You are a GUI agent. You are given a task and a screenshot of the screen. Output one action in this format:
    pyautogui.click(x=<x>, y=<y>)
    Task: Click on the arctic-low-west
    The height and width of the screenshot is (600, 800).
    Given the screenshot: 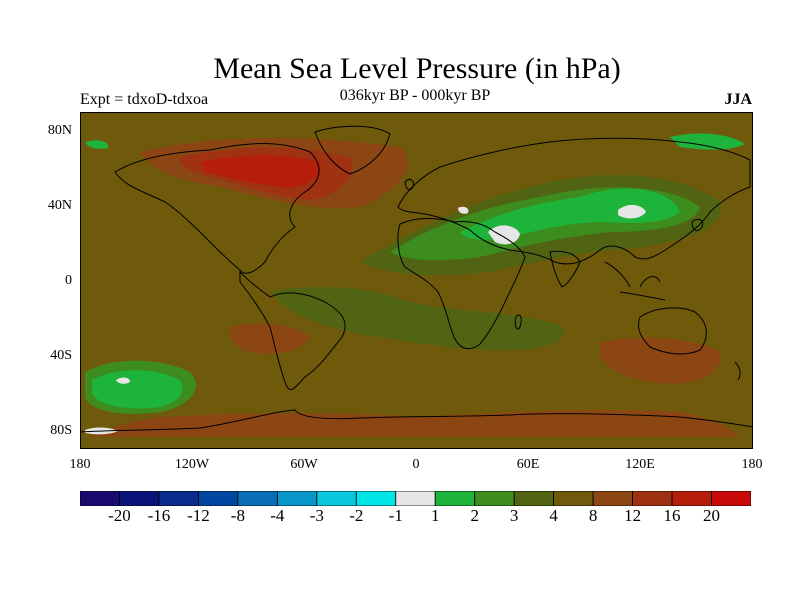 What is the action you would take?
    pyautogui.click(x=97, y=144)
    